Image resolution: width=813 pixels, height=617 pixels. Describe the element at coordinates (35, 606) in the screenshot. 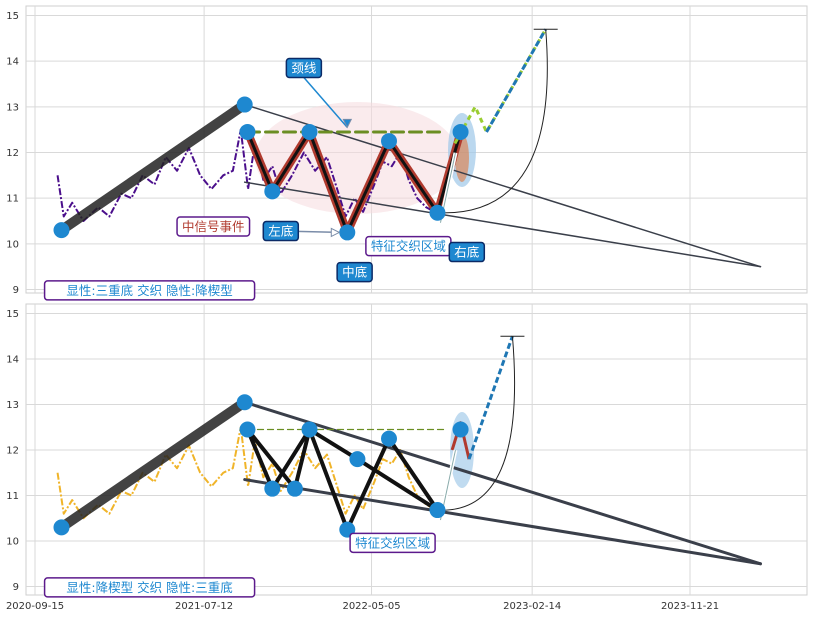

I see `x-tick-label: 2020-09-15` at that location.